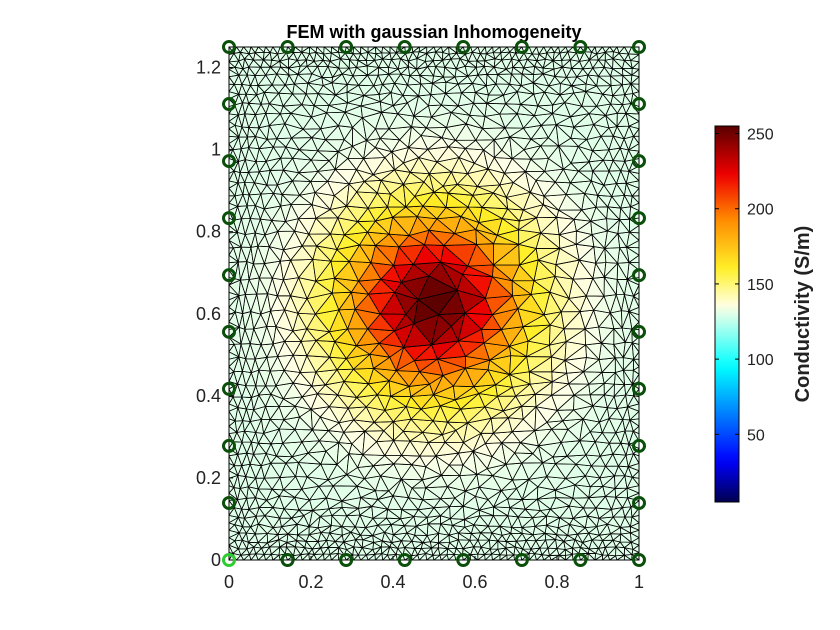 Image resolution: width=840 pixels, height=630 pixels. What do you see at coordinates (756, 435) in the screenshot?
I see `colorbar-tick-label: 50` at bounding box center [756, 435].